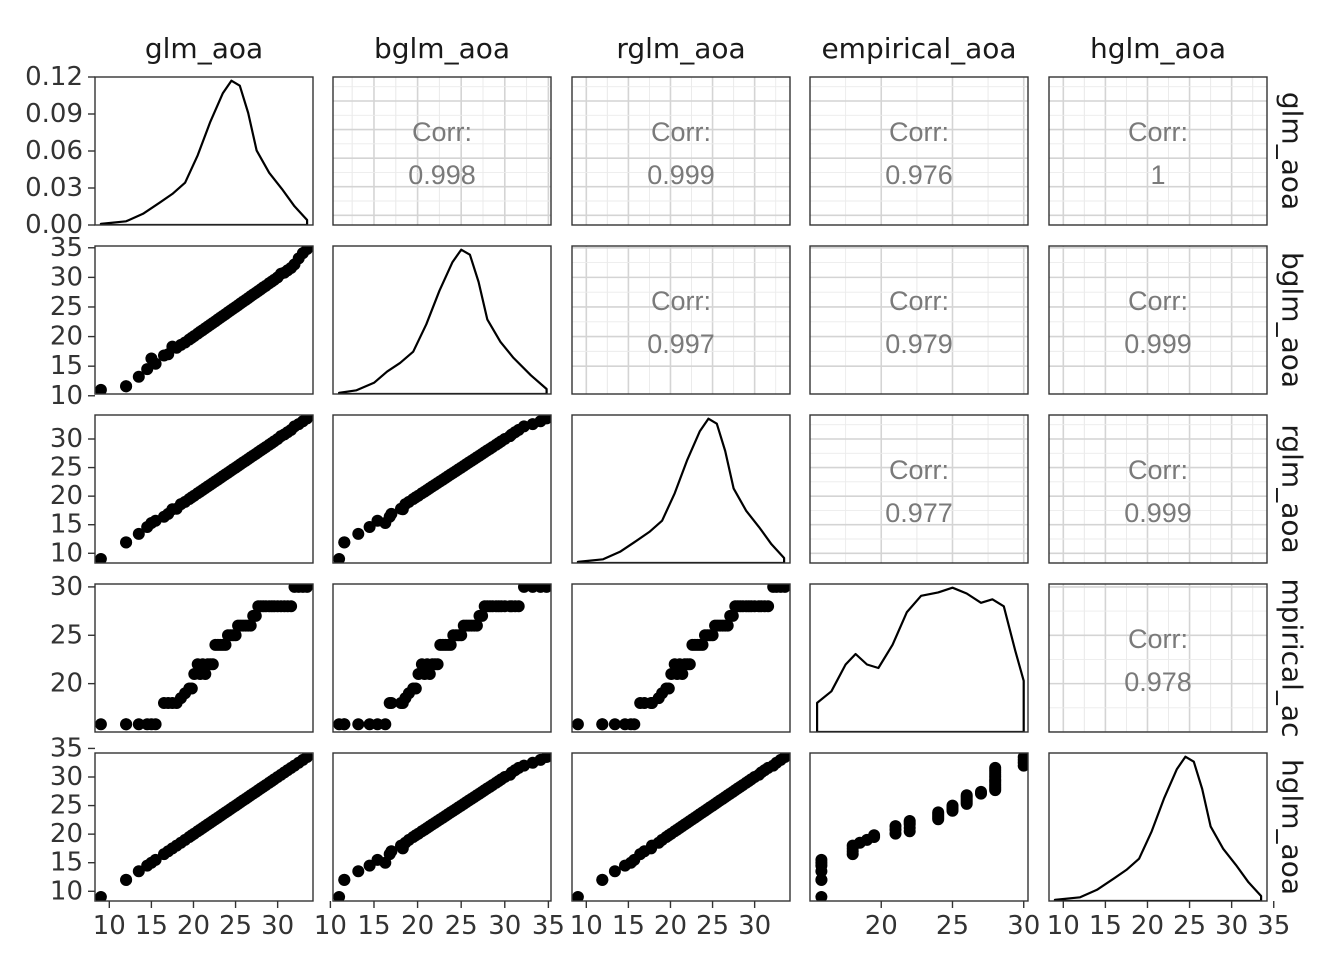 Image resolution: width=1344 pixels, height=960 pixels. Describe the element at coordinates (66, 553) in the screenshot. I see `y-tick-label: 10` at that location.